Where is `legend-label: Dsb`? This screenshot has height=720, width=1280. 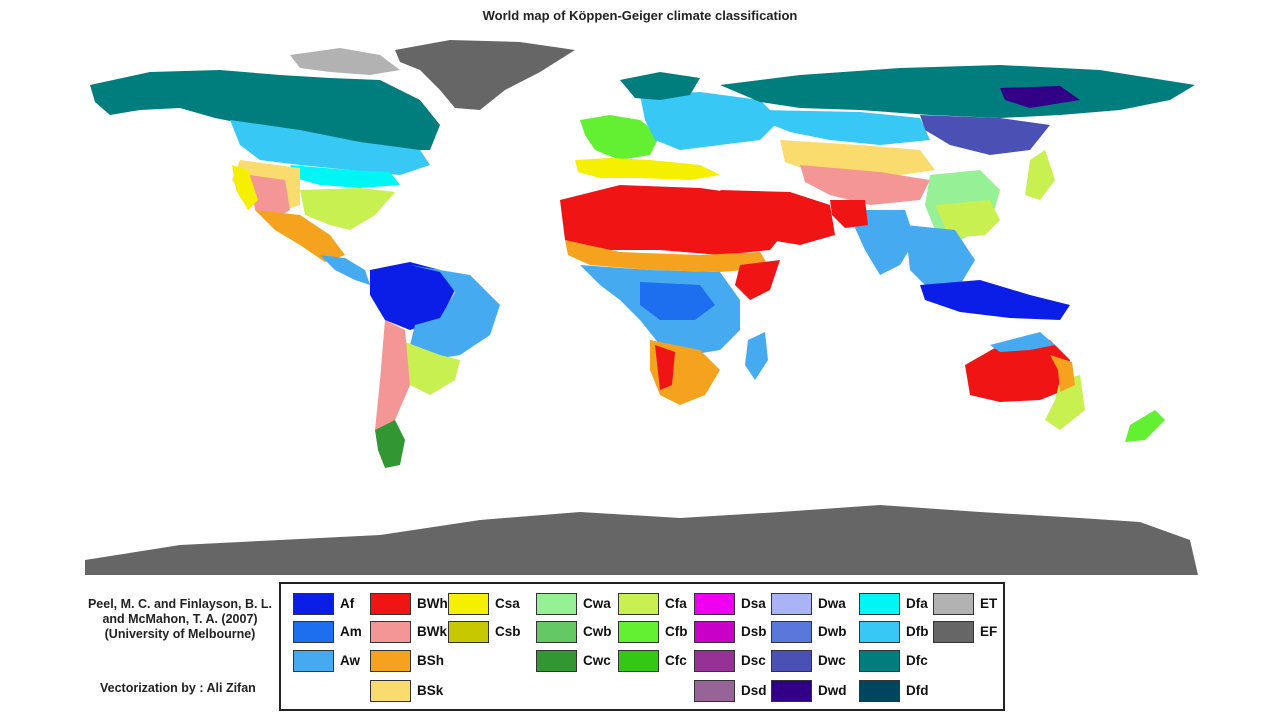 legend-label: Dsb is located at coordinates (754, 631).